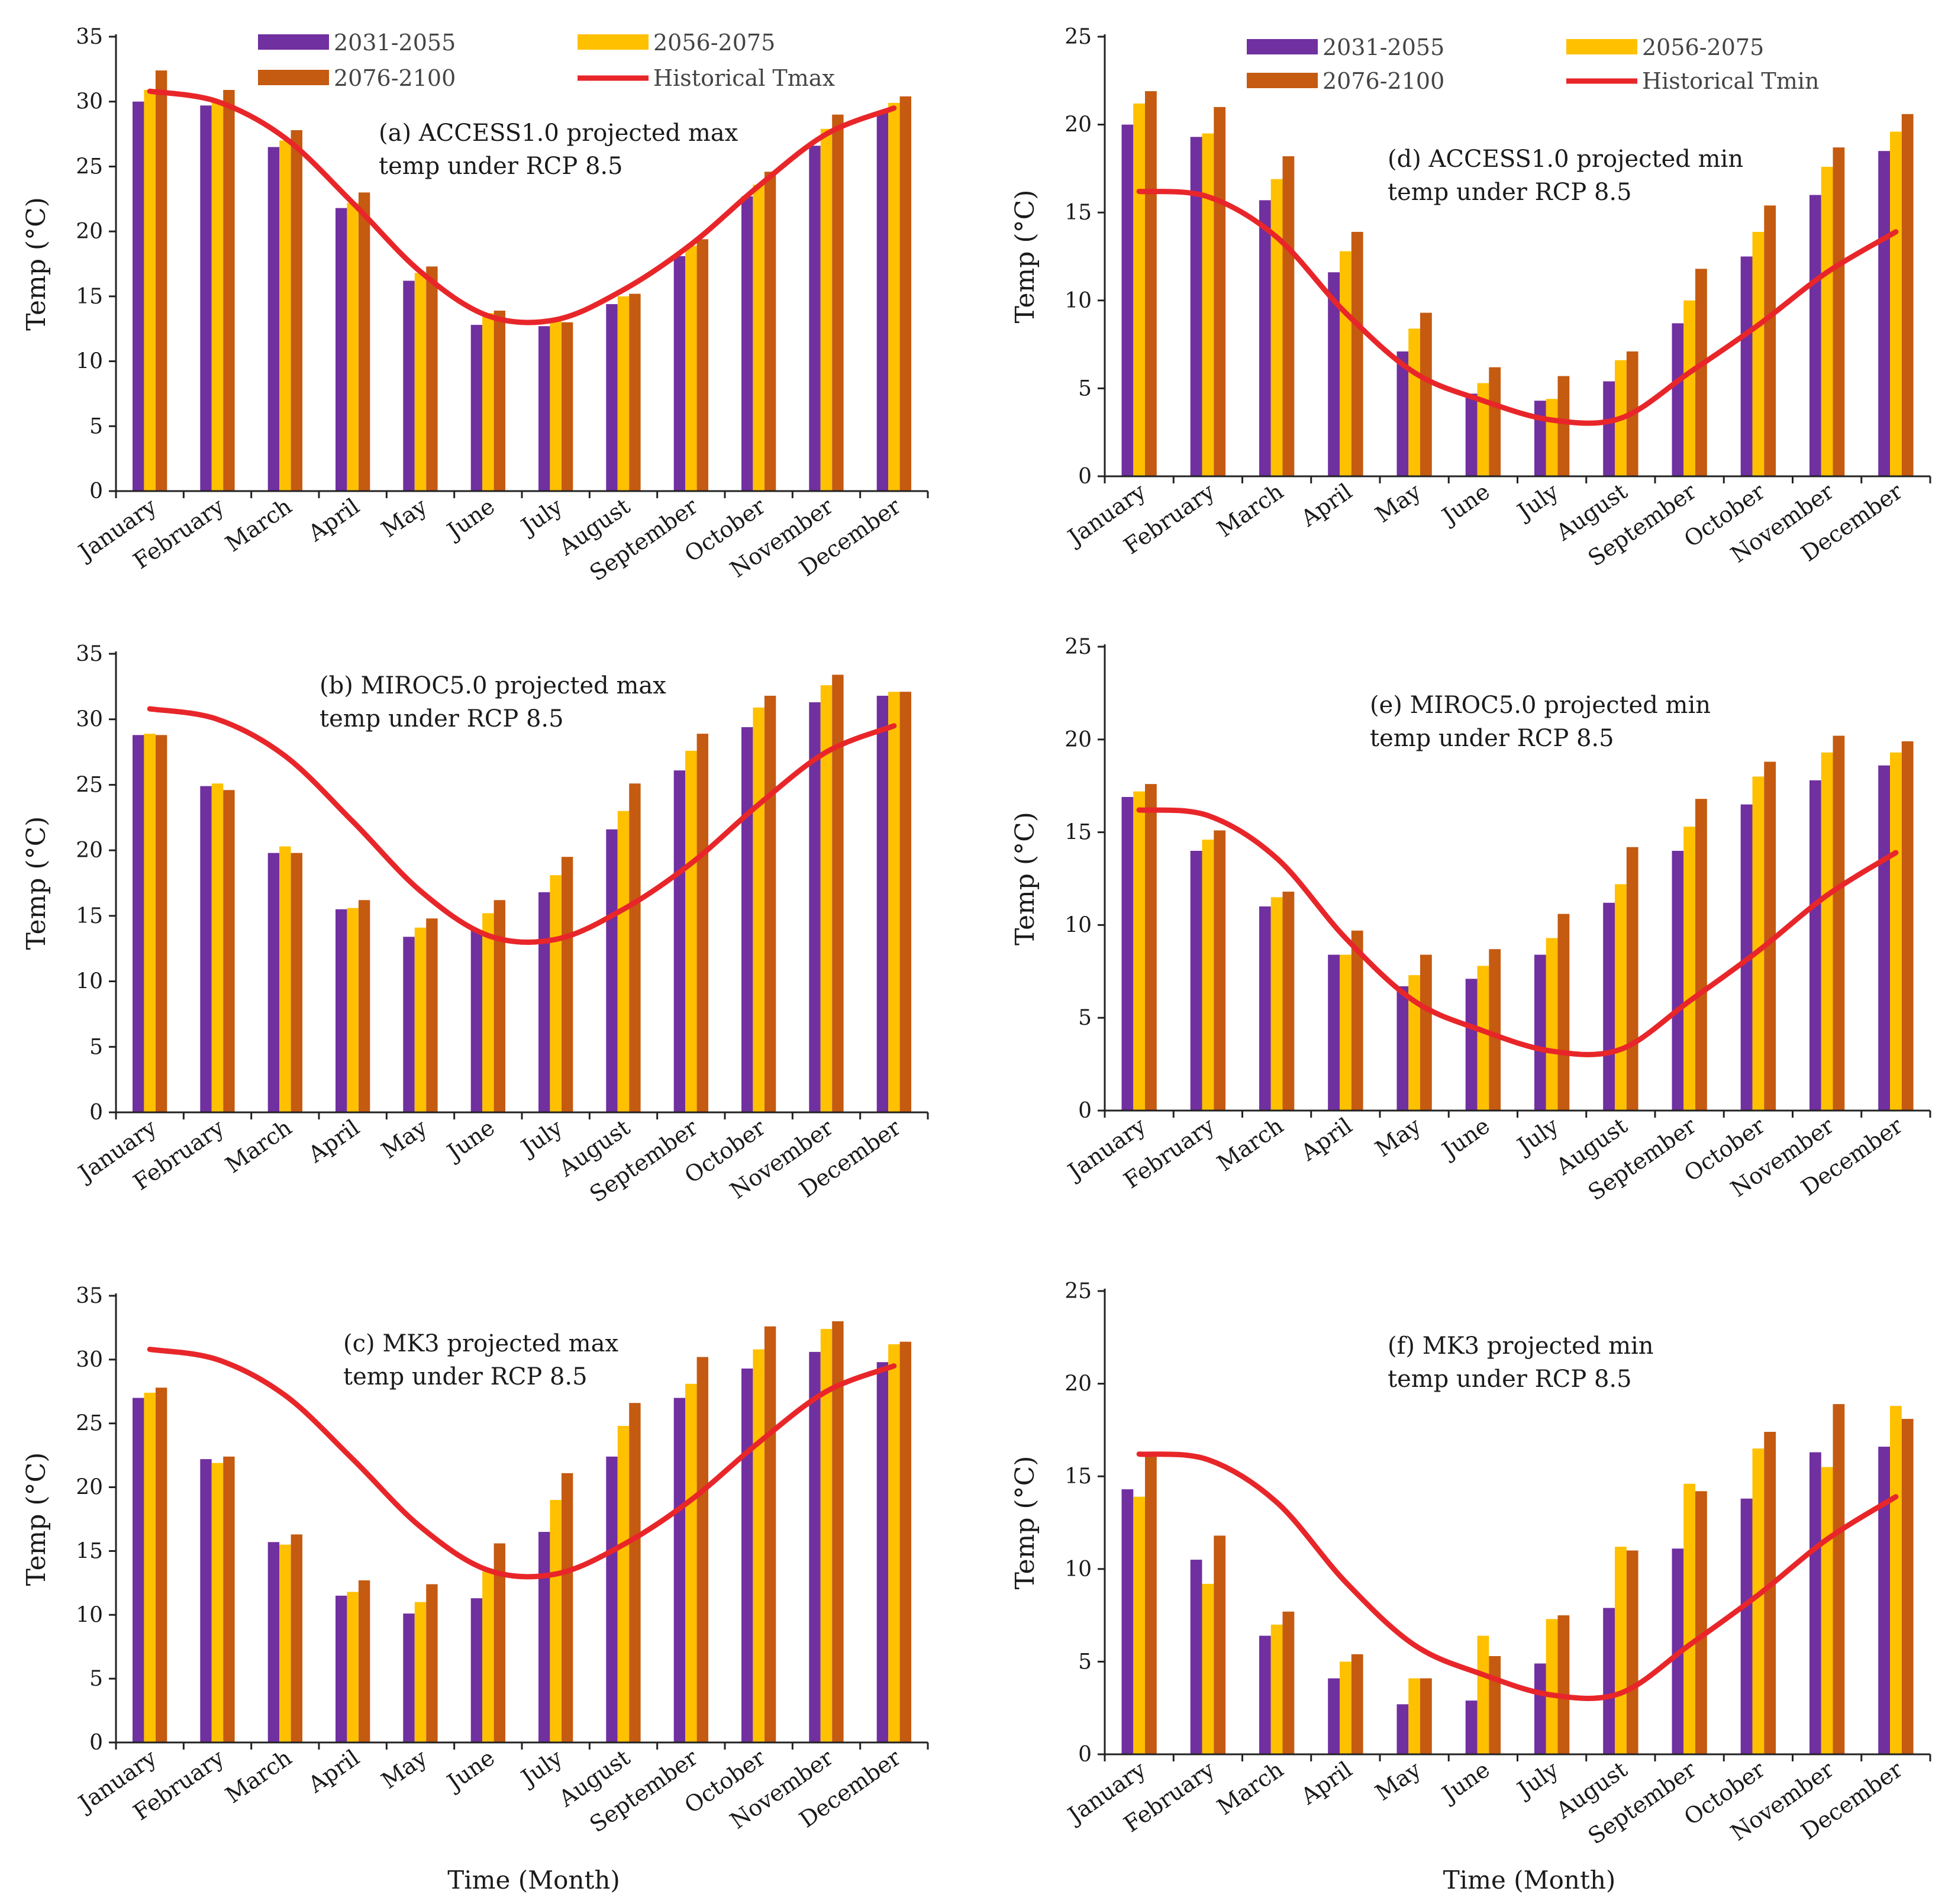 The width and height of the screenshot is (1945, 1904). I want to click on legend-label-4: Historical Tmax, so click(744, 78).